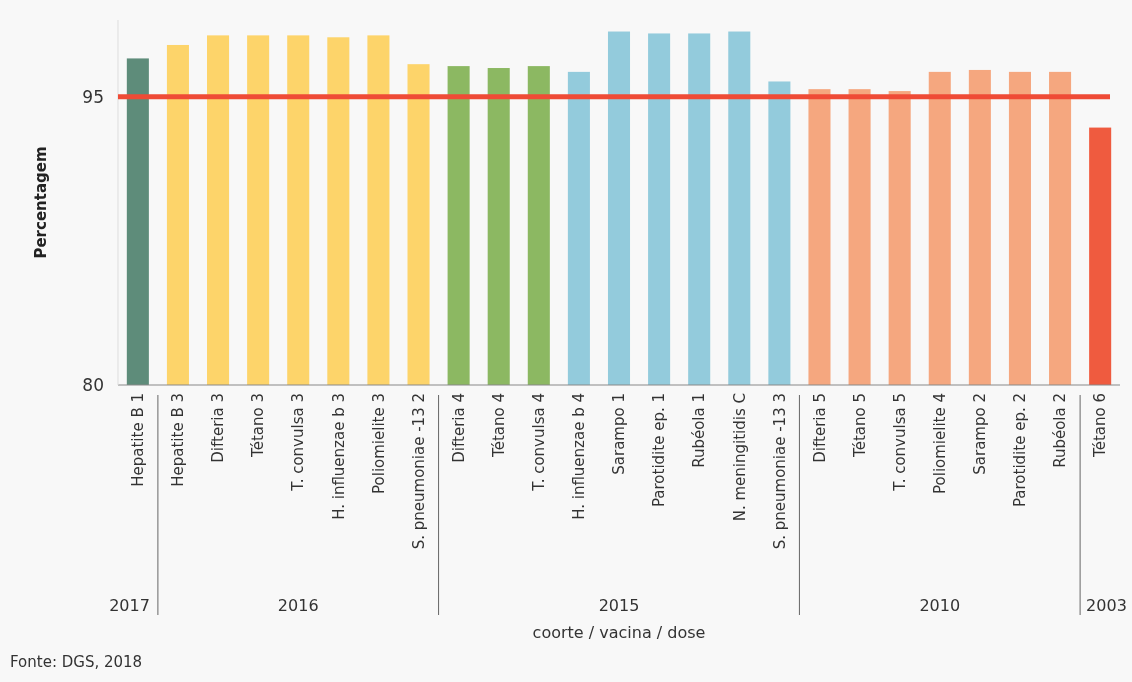 The width and height of the screenshot is (1132, 682). What do you see at coordinates (218, 428) in the screenshot?
I see `x-tick-label: Difteria 3` at bounding box center [218, 428].